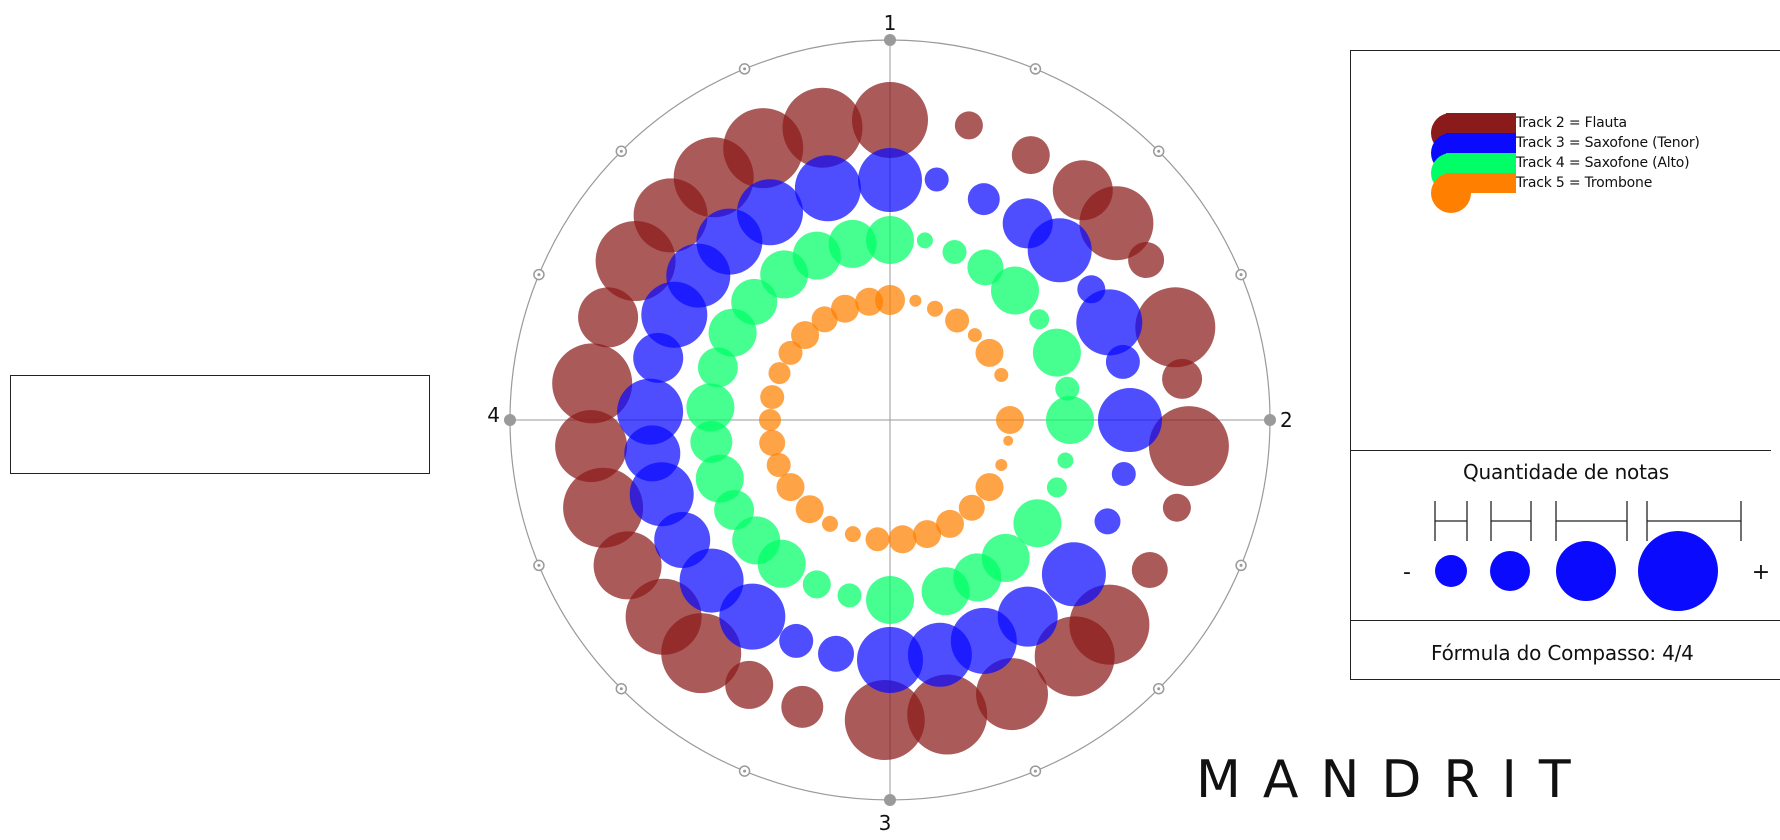 The image size is (1780, 840). What do you see at coordinates (885, 823) in the screenshot?
I see `axis-label-3: 3` at bounding box center [885, 823].